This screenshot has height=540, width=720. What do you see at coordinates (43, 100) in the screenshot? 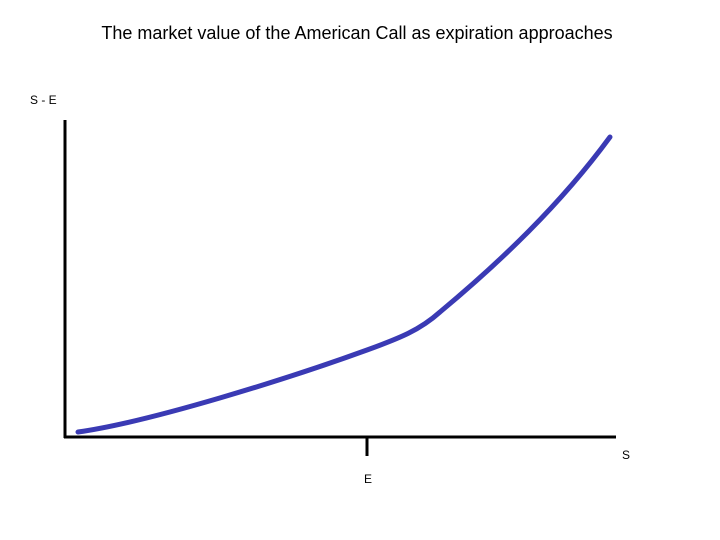
I see `y-axis-label: S - E` at bounding box center [43, 100].